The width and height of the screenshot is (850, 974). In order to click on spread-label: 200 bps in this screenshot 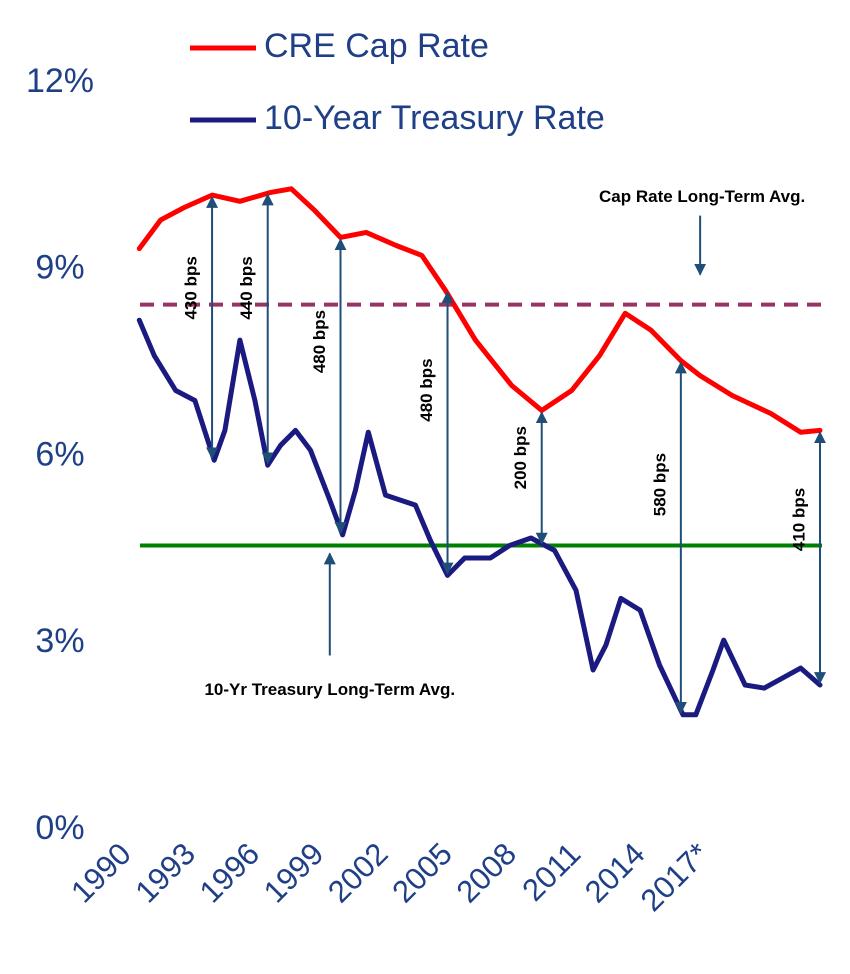, I will do `click(520, 457)`.